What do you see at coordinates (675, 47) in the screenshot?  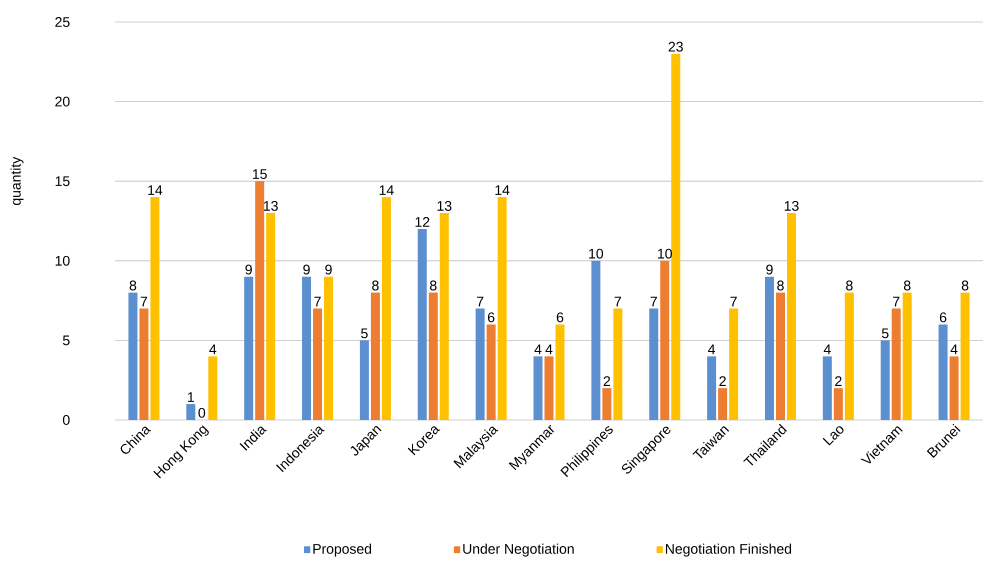 I see `data-label: 23` at bounding box center [675, 47].